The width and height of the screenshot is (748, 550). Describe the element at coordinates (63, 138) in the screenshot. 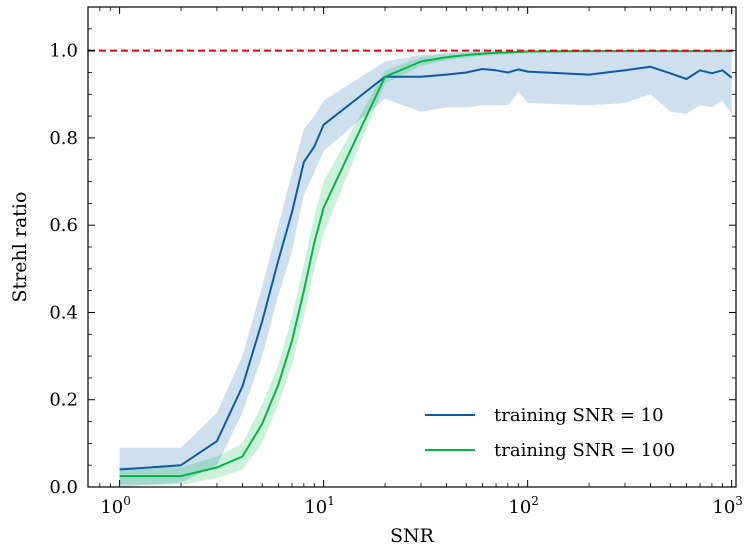

I see `y-tick-label: 0.8` at that location.